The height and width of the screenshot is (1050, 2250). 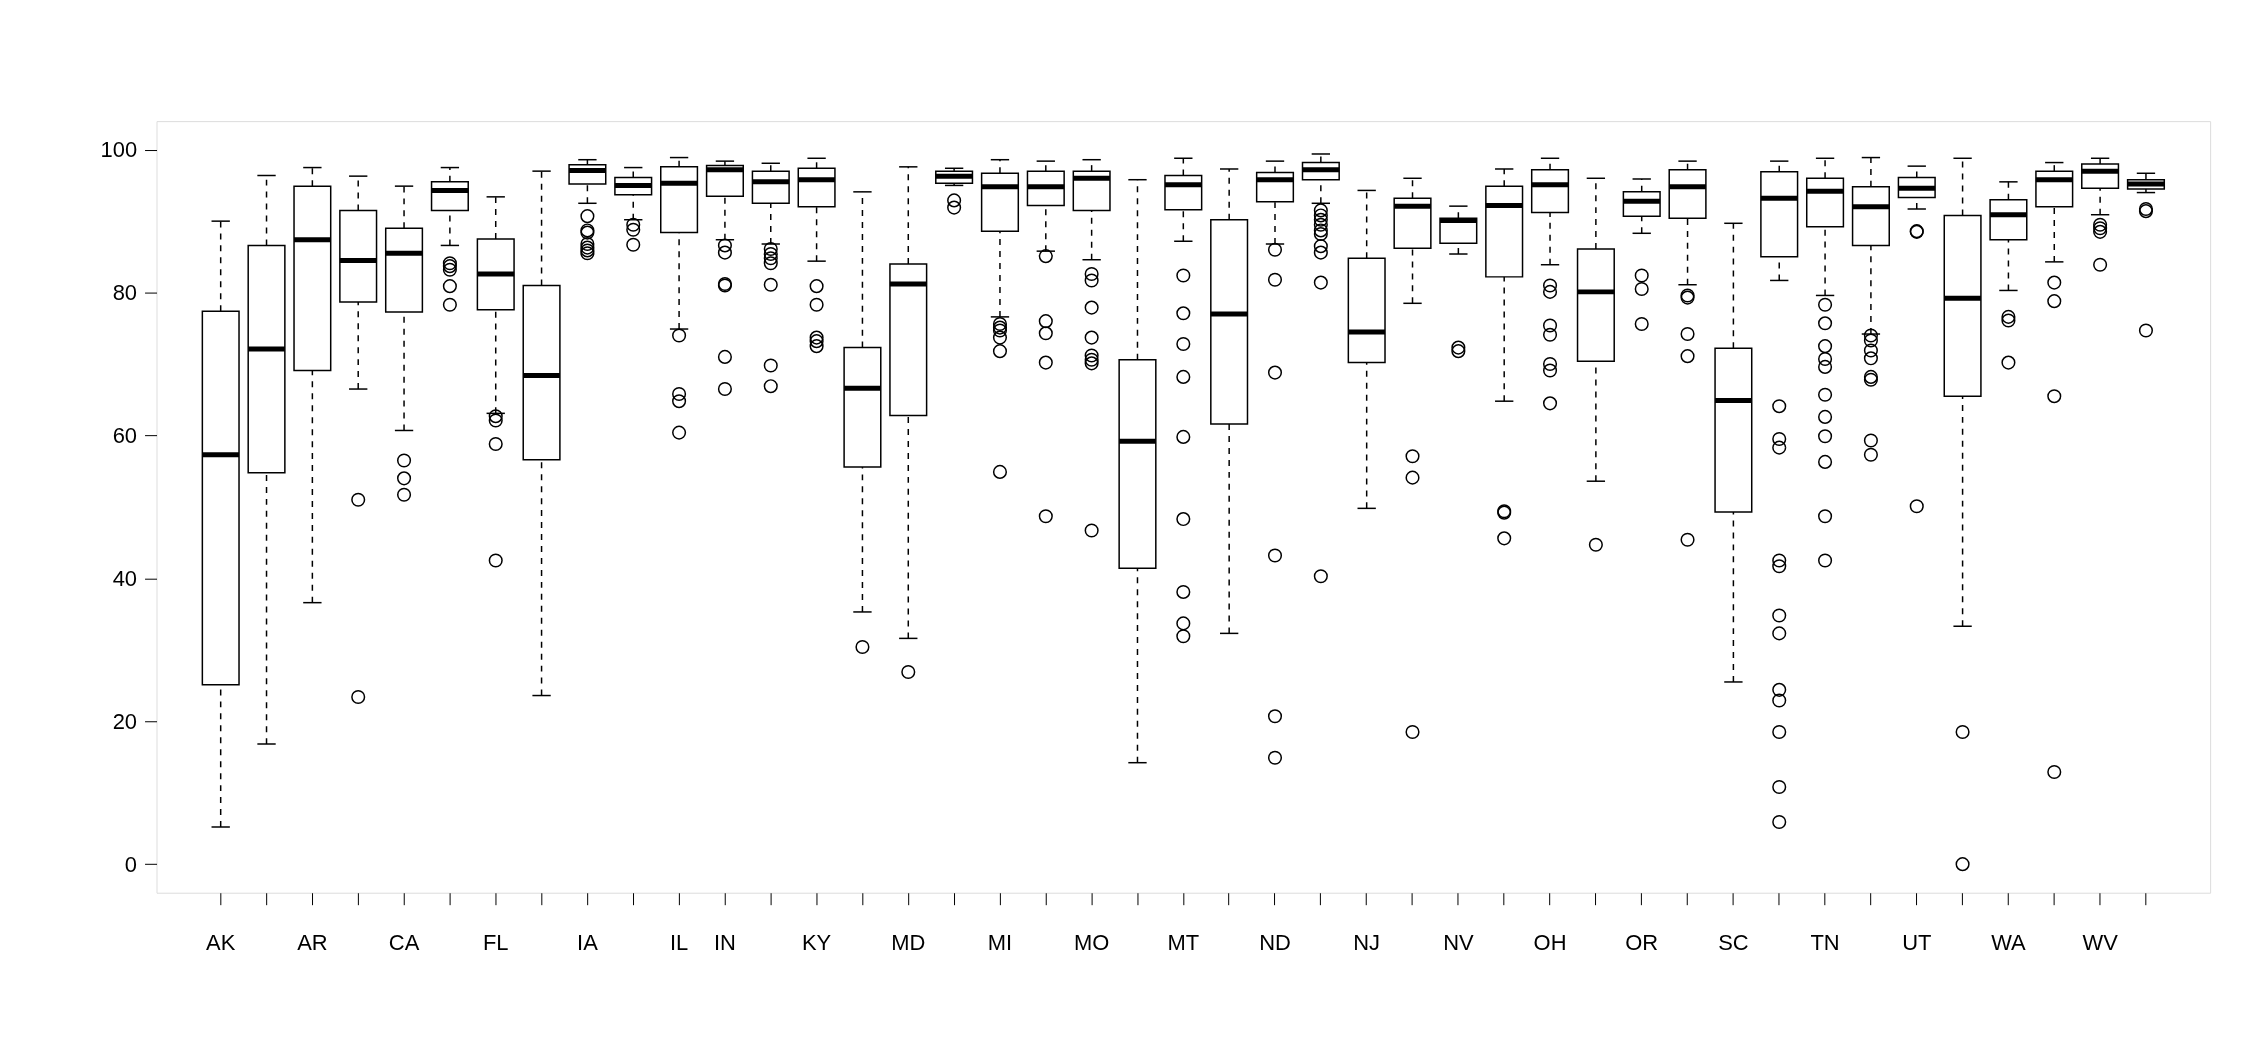 What do you see at coordinates (221, 943) in the screenshot?
I see `x-tick-label: AK` at bounding box center [221, 943].